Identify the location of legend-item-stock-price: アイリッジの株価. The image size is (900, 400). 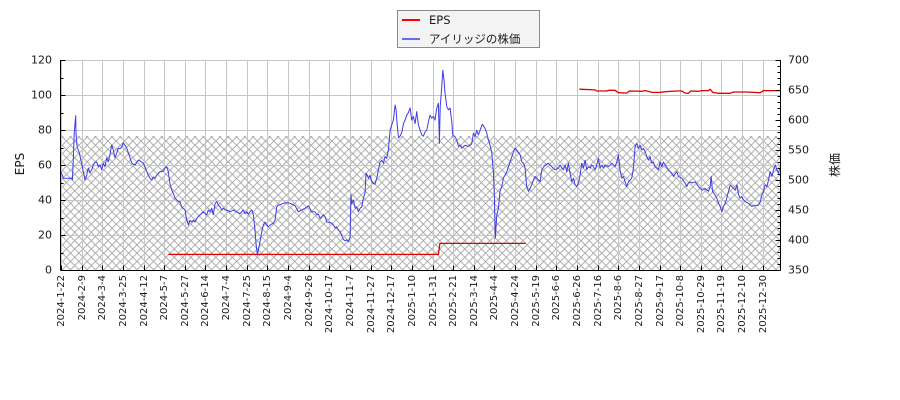
(468, 39).